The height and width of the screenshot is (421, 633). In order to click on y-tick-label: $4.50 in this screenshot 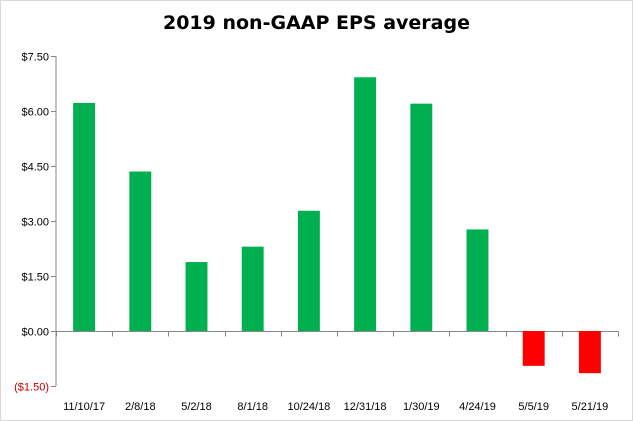, I will do `click(35, 168)`.